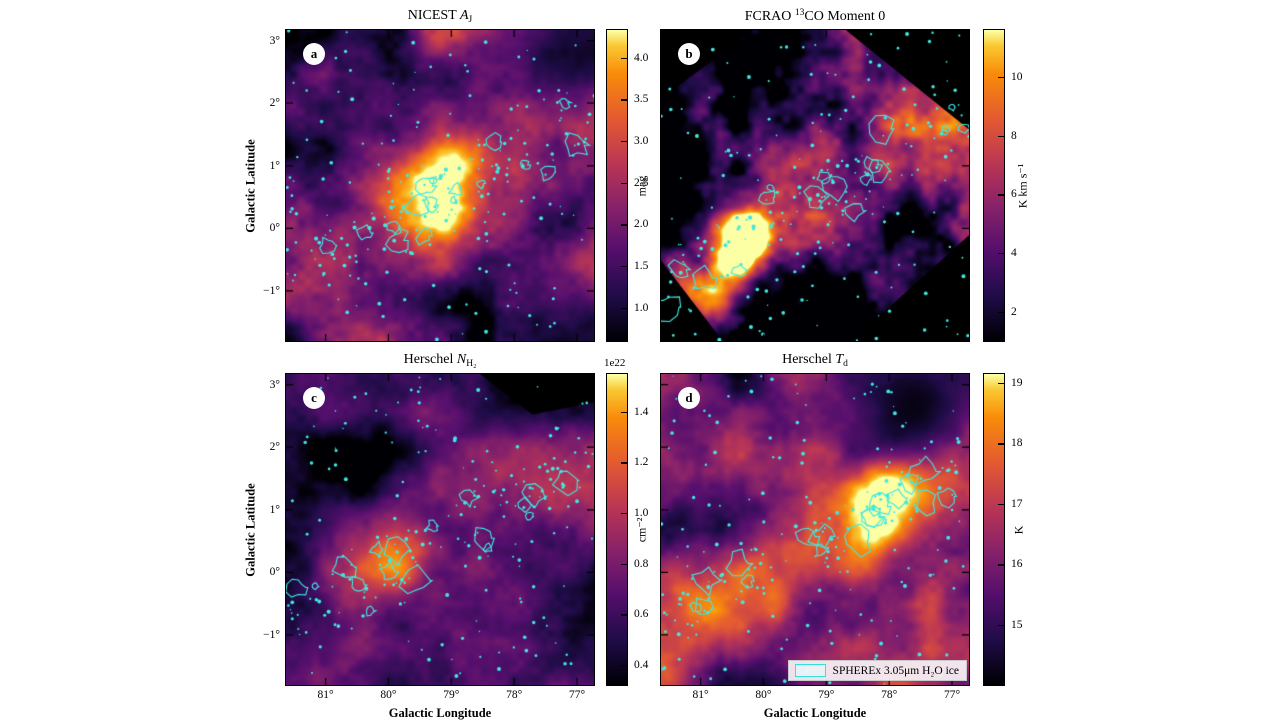 Image resolution: width=1277 pixels, height=720 pixels. What do you see at coordinates (314, 398) in the screenshot?
I see `panel-c-letter-badge: c` at bounding box center [314, 398].